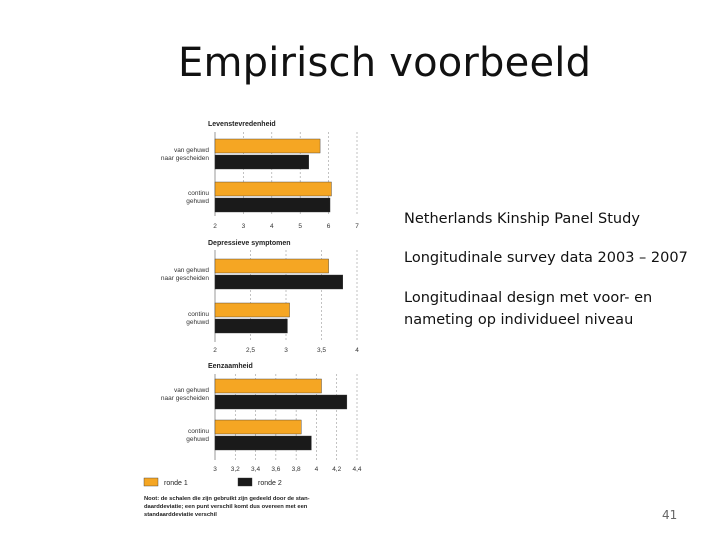 The height and width of the screenshot is (540, 720). I want to click on tick-label: 3,4, so click(255, 469).